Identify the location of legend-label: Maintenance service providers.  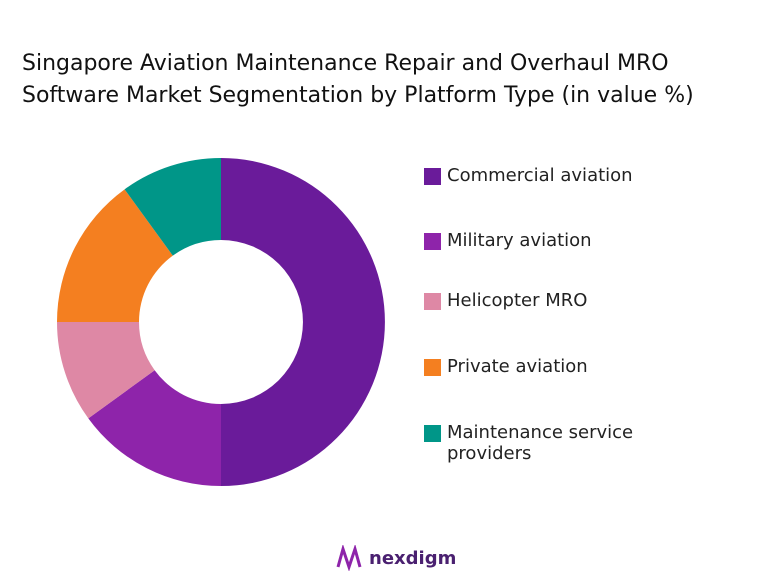
(540, 443).